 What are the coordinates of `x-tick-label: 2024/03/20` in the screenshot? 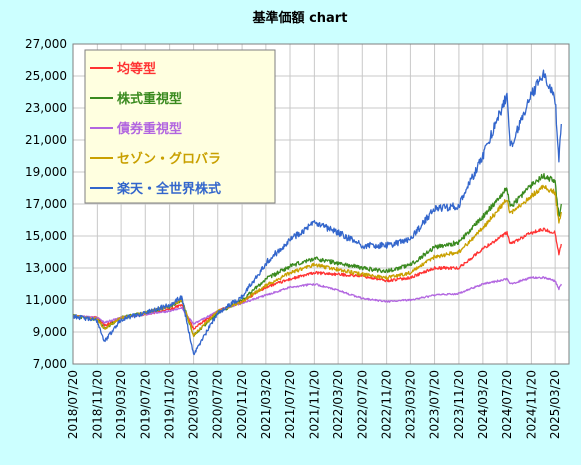 It's located at (483, 404).